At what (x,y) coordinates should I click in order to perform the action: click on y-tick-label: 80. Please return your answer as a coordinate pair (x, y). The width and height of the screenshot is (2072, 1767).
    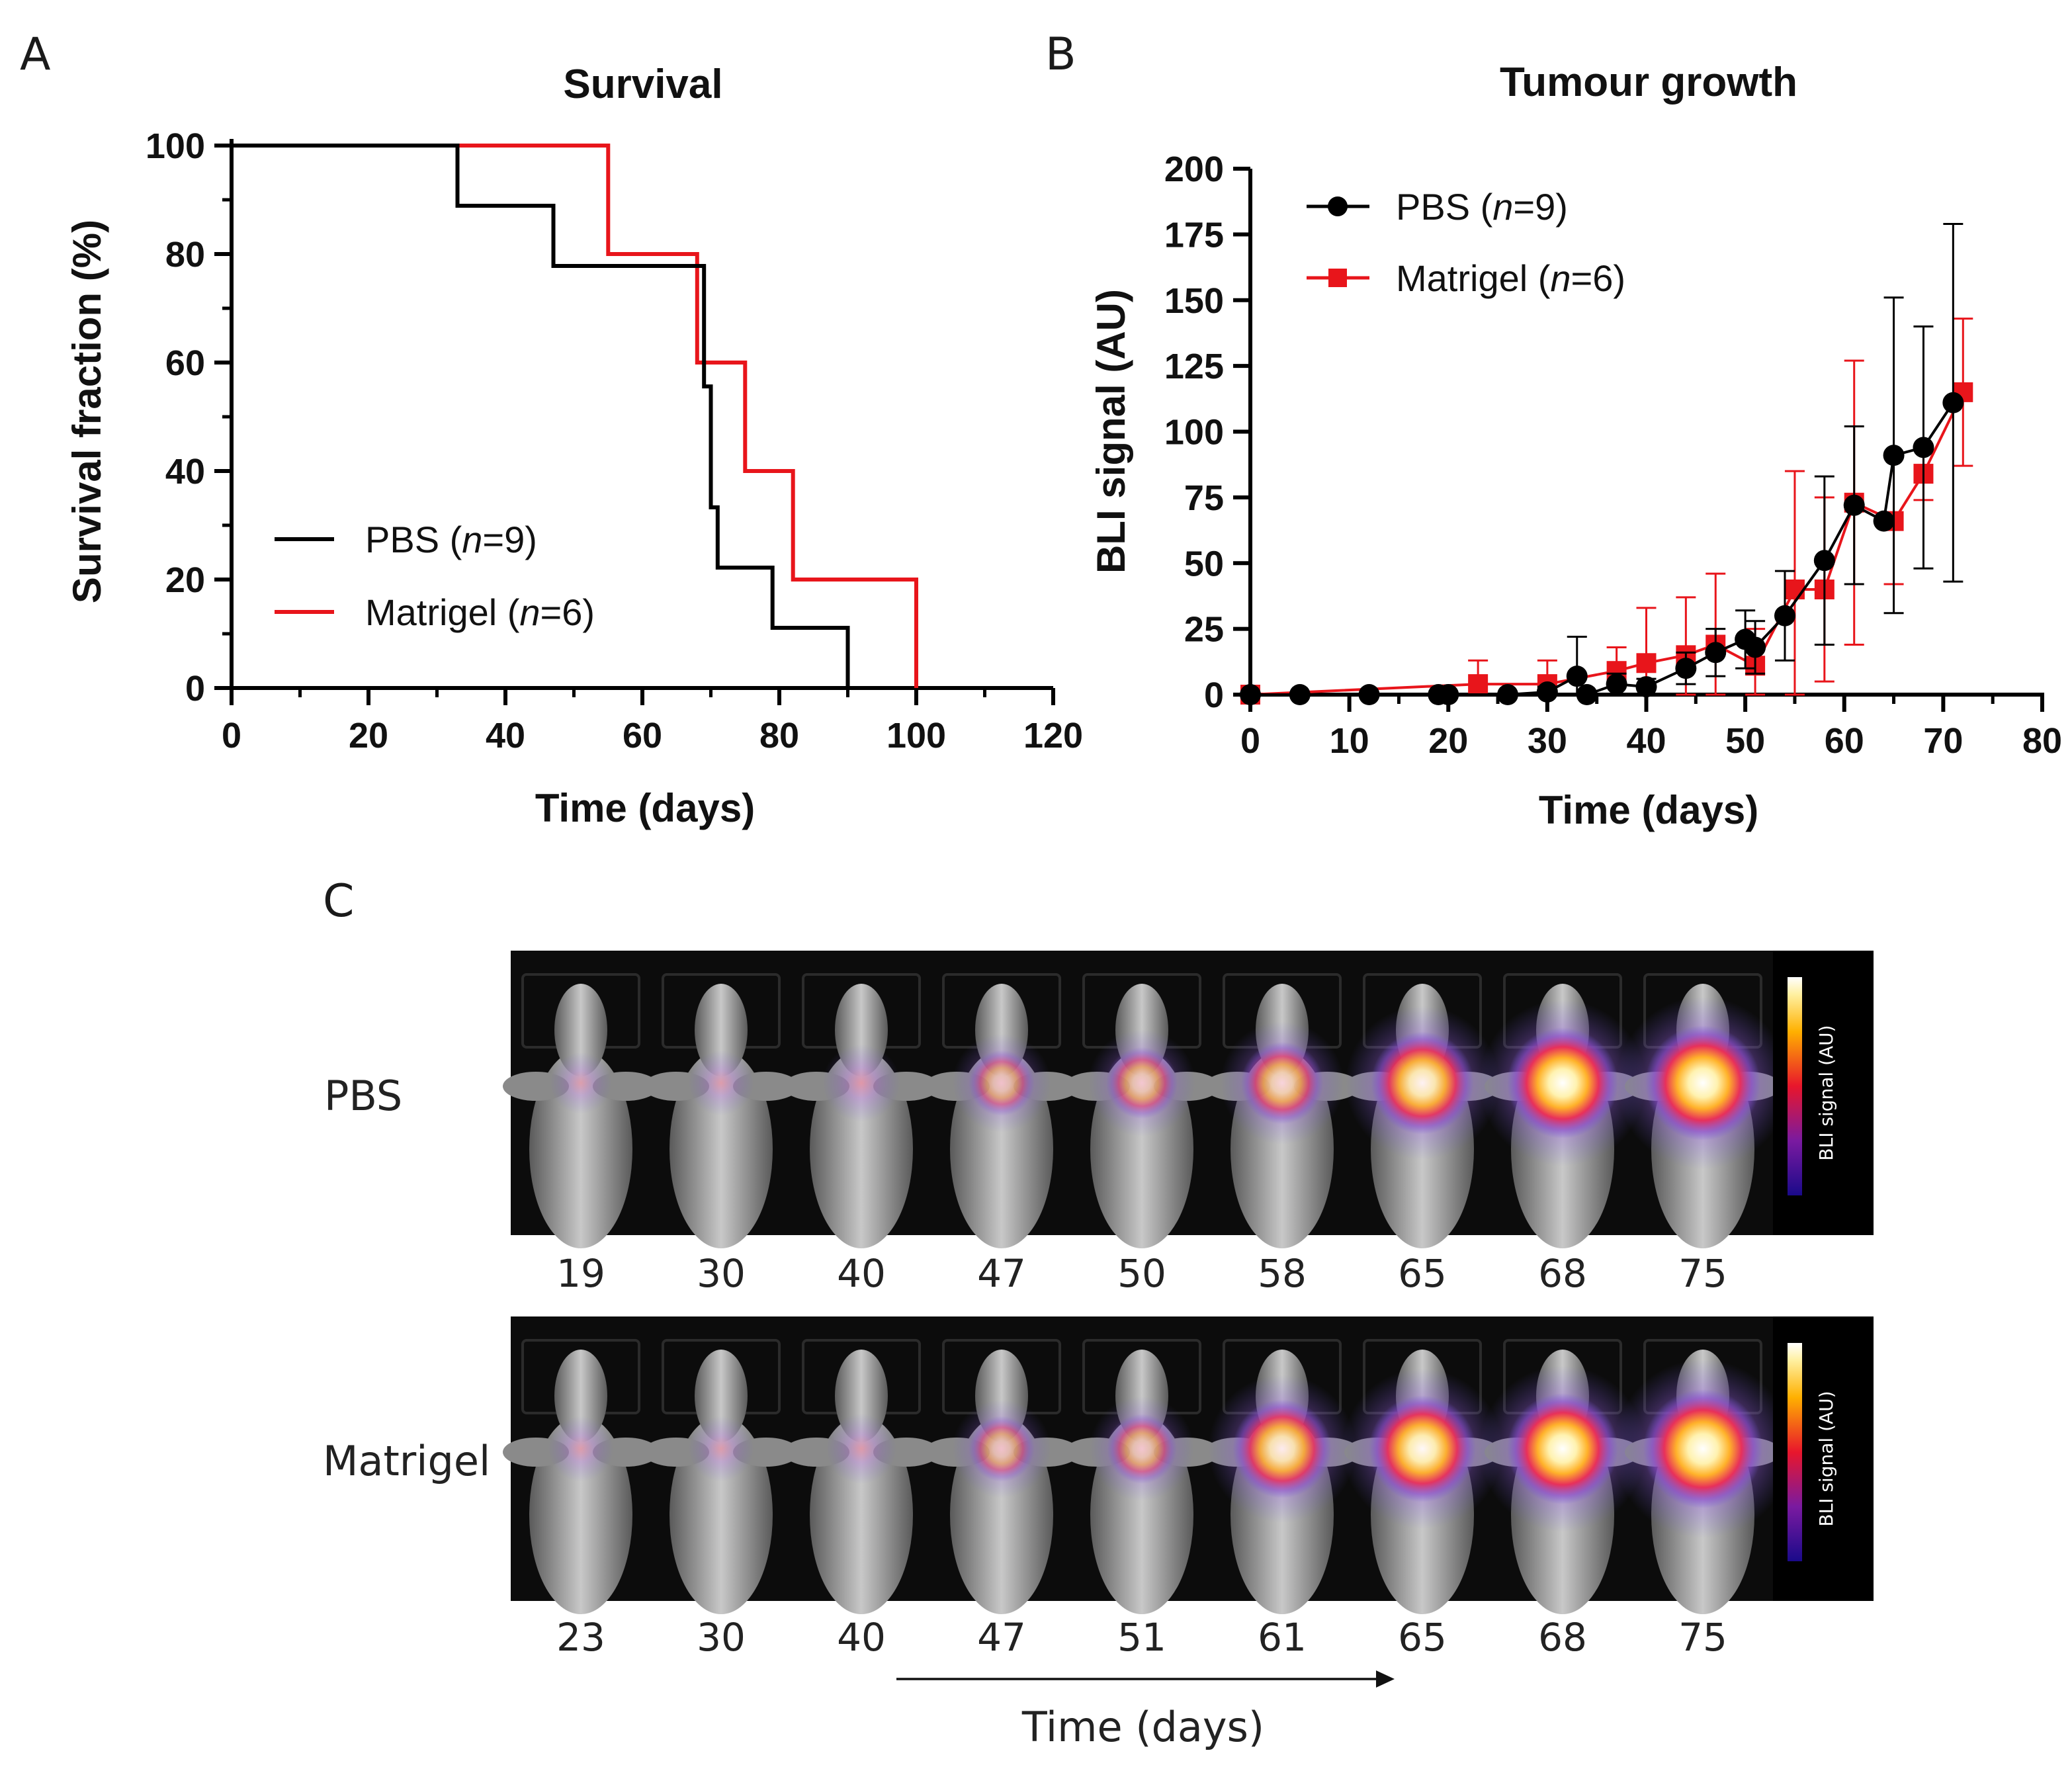
    Looking at the image, I should click on (185, 255).